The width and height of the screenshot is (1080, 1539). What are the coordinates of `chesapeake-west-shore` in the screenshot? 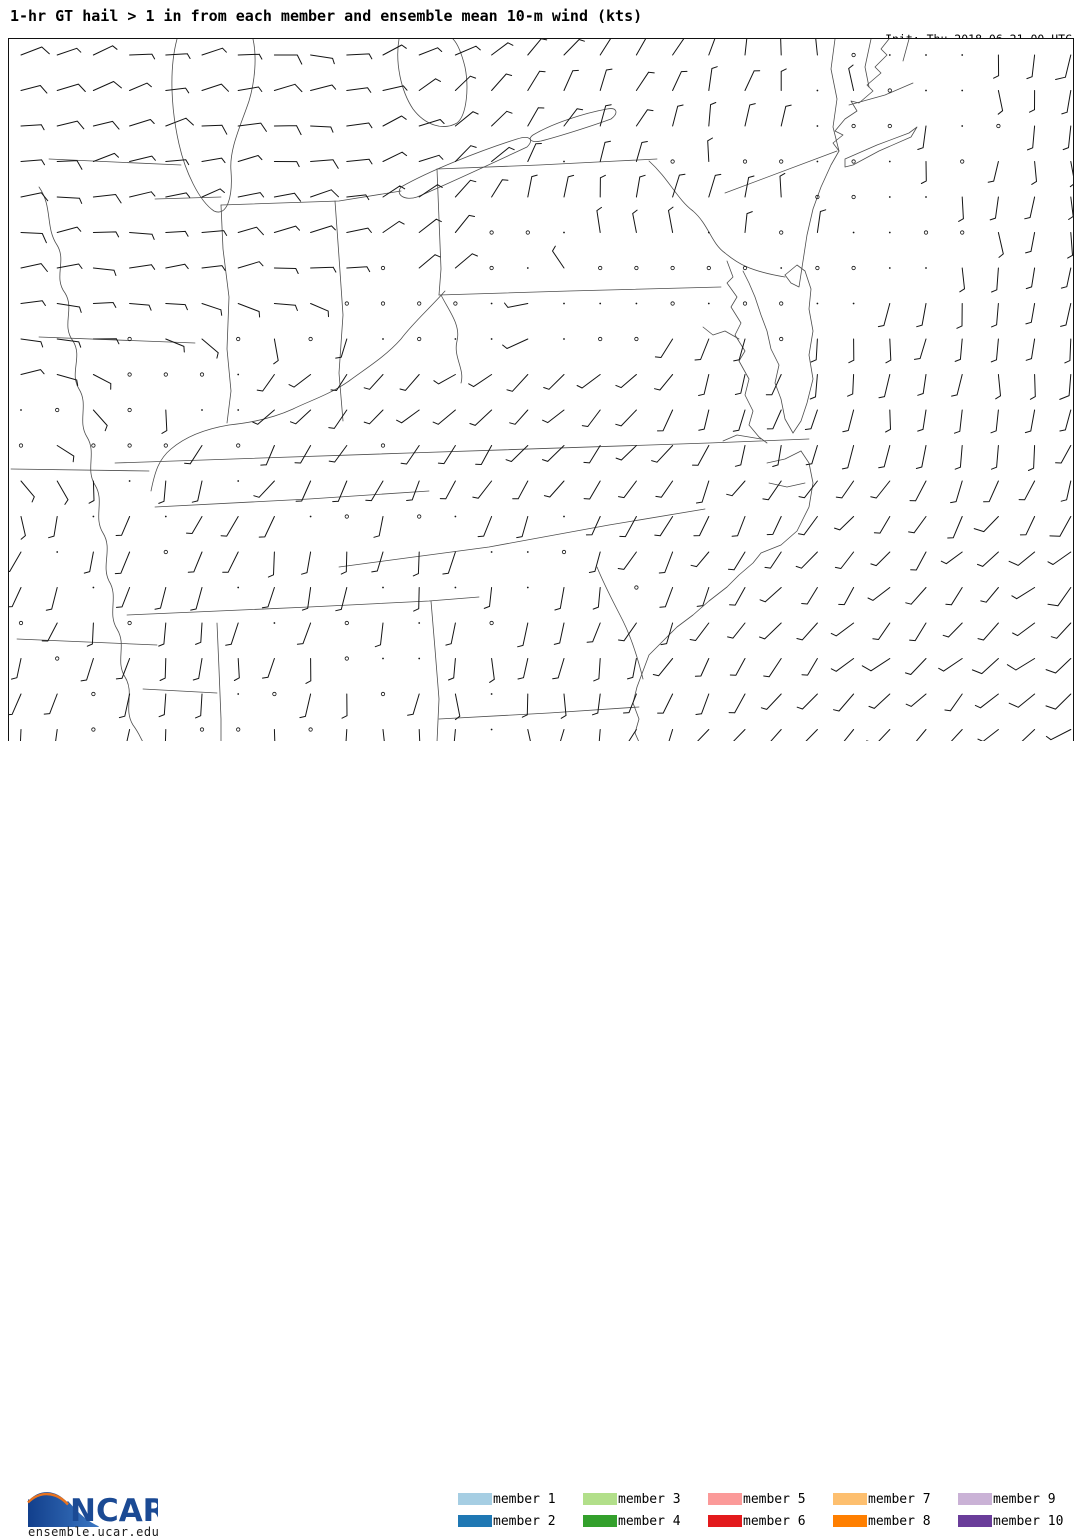 It's located at (747, 352).